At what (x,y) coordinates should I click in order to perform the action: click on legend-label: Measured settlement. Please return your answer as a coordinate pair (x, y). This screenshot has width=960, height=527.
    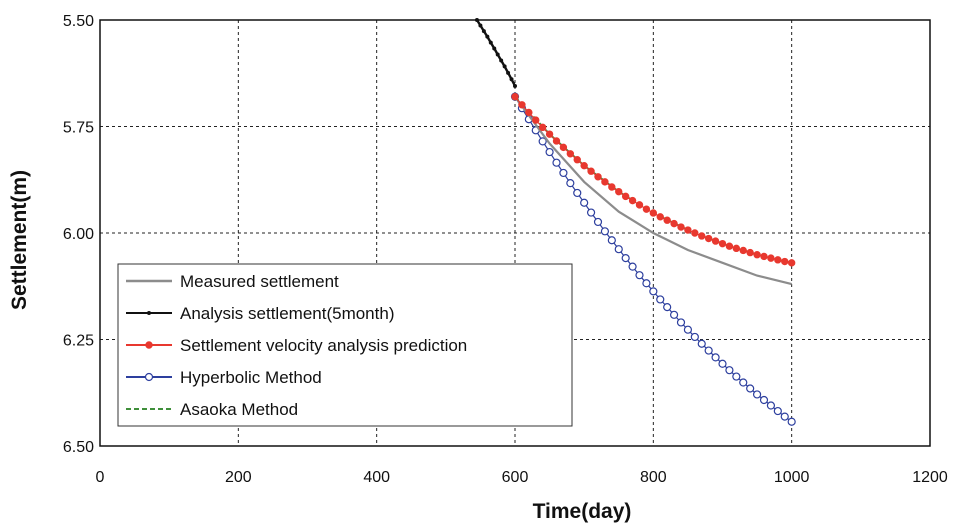
    Looking at the image, I should click on (259, 281).